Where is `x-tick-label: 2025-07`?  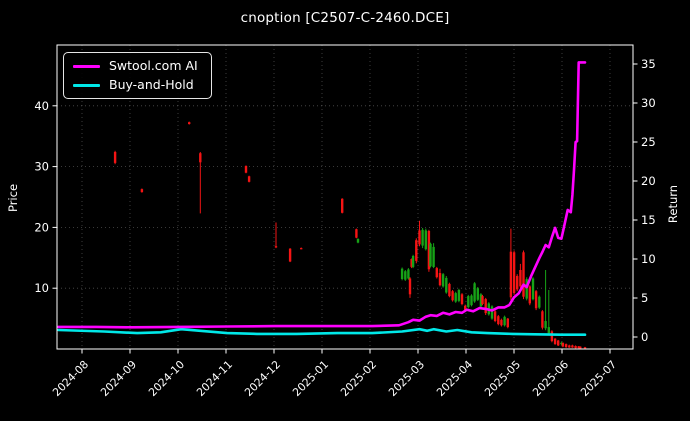 x-tick-label: 2025-07 is located at coordinates (598, 378).